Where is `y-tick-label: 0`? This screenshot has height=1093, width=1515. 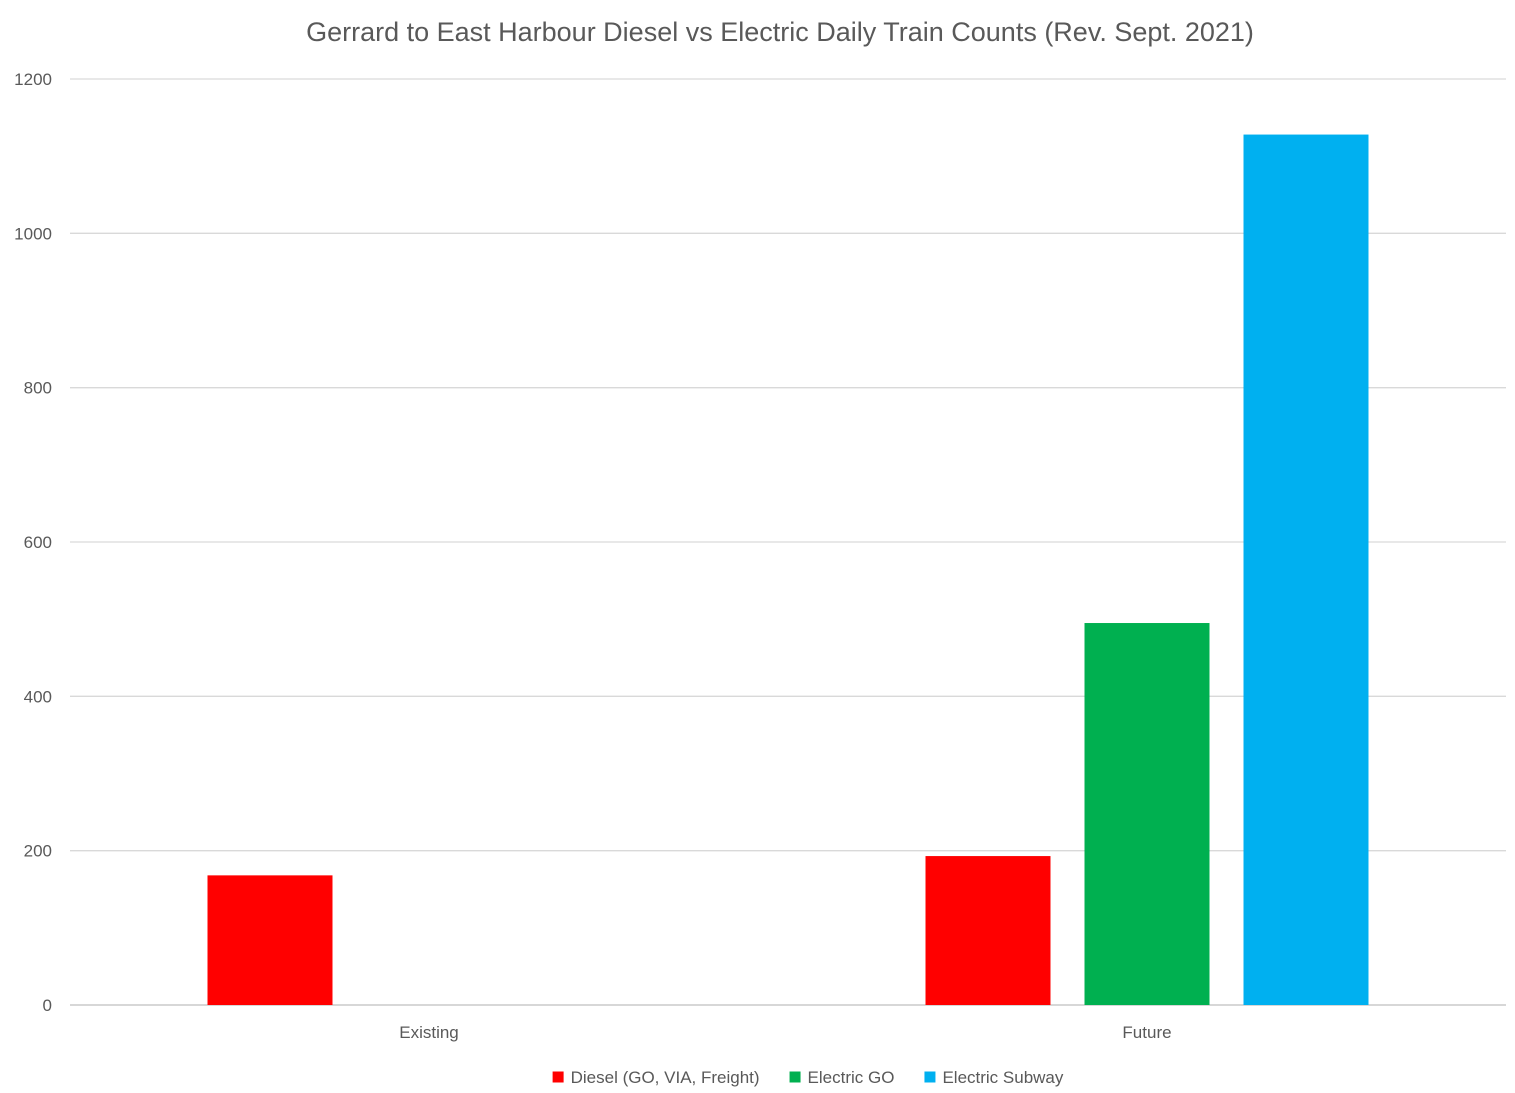
y-tick-label: 0 is located at coordinates (47, 1005).